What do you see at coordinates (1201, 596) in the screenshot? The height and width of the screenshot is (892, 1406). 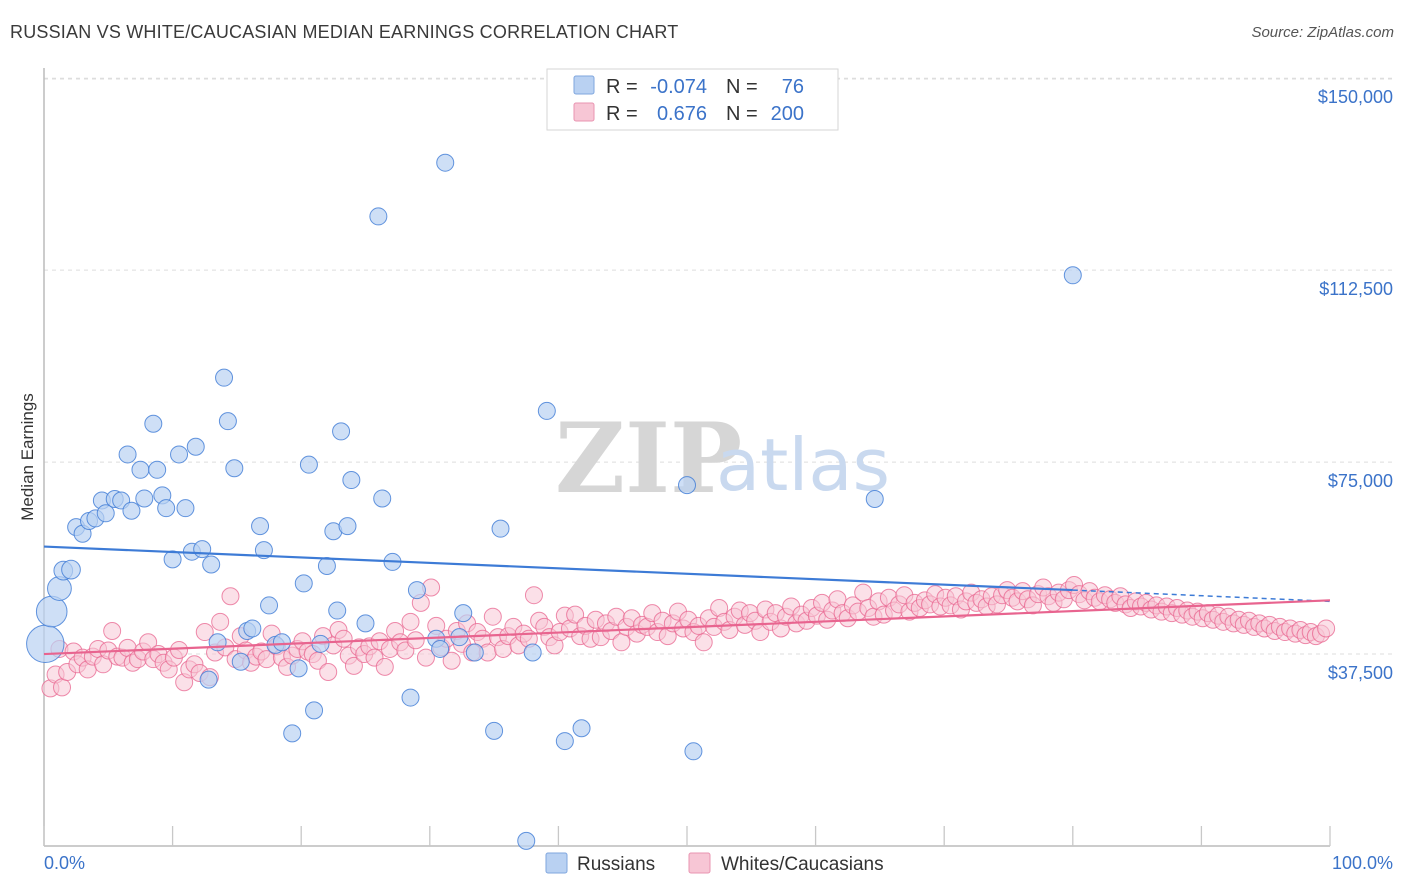 I see `russians-trend-extension` at bounding box center [1201, 596].